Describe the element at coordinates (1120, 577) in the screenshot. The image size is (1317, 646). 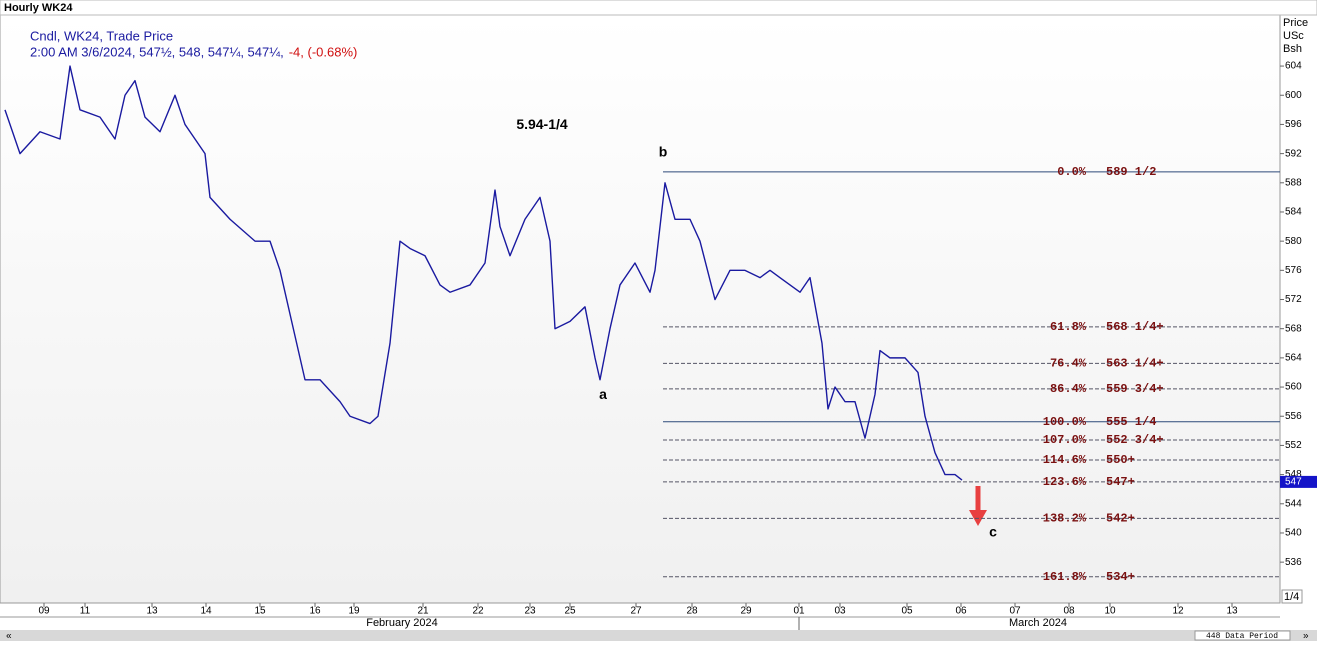
I see `fib-price: 534+` at that location.